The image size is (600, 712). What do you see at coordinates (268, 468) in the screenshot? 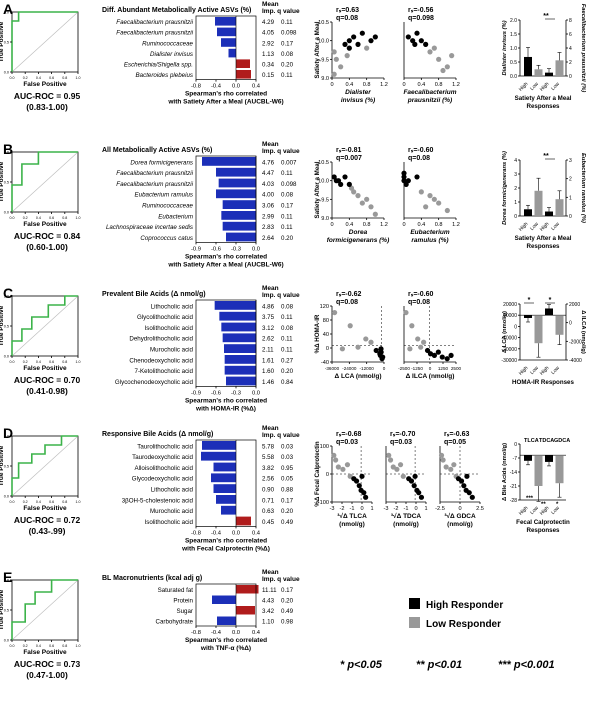
I see `bar-mean: 3.82` at bounding box center [268, 468].